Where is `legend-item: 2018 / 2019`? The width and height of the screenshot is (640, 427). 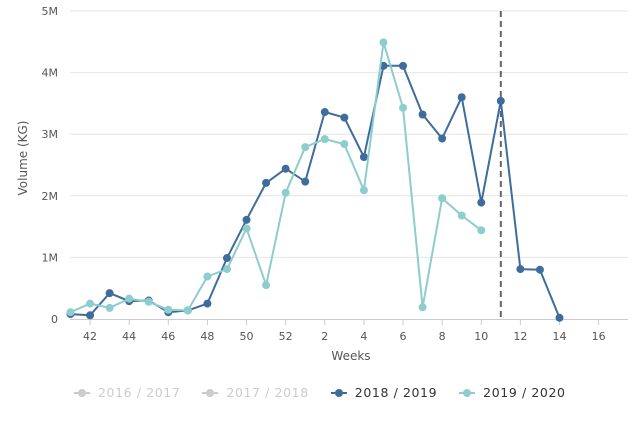 legend-item: 2018 / 2019 is located at coordinates (384, 392).